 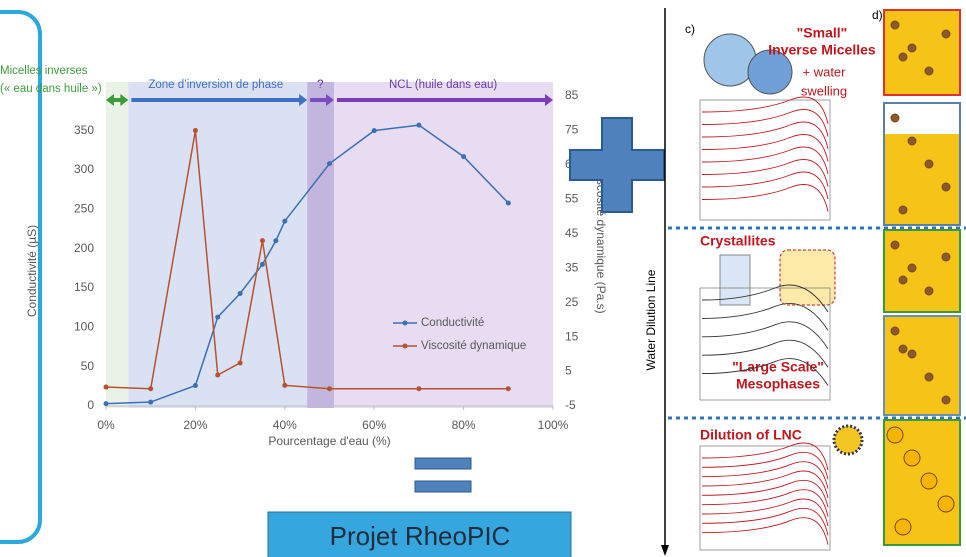 I want to click on figure-title: "Large Scale", so click(x=778, y=367).